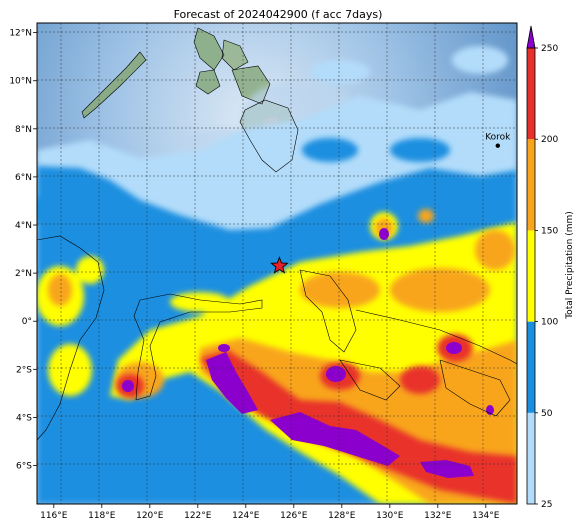 This screenshot has height=528, width=585. I want to click on lon-tick-label: 124°E, so click(246, 516).